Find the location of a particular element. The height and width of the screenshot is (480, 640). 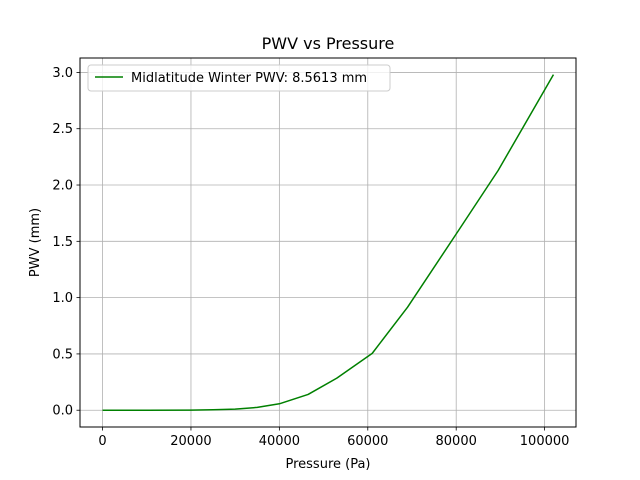

x-tick-label: 100000 is located at coordinates (545, 441).